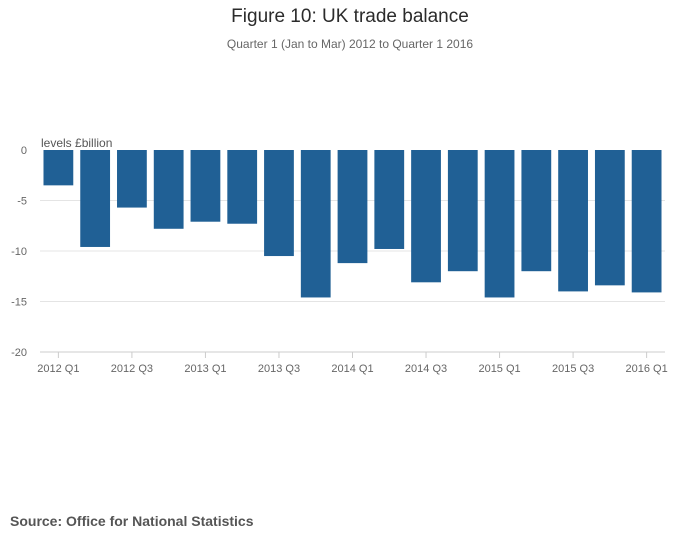 This screenshot has width=700, height=549. What do you see at coordinates (24, 151) in the screenshot?
I see `y-tick-label: 0` at bounding box center [24, 151].